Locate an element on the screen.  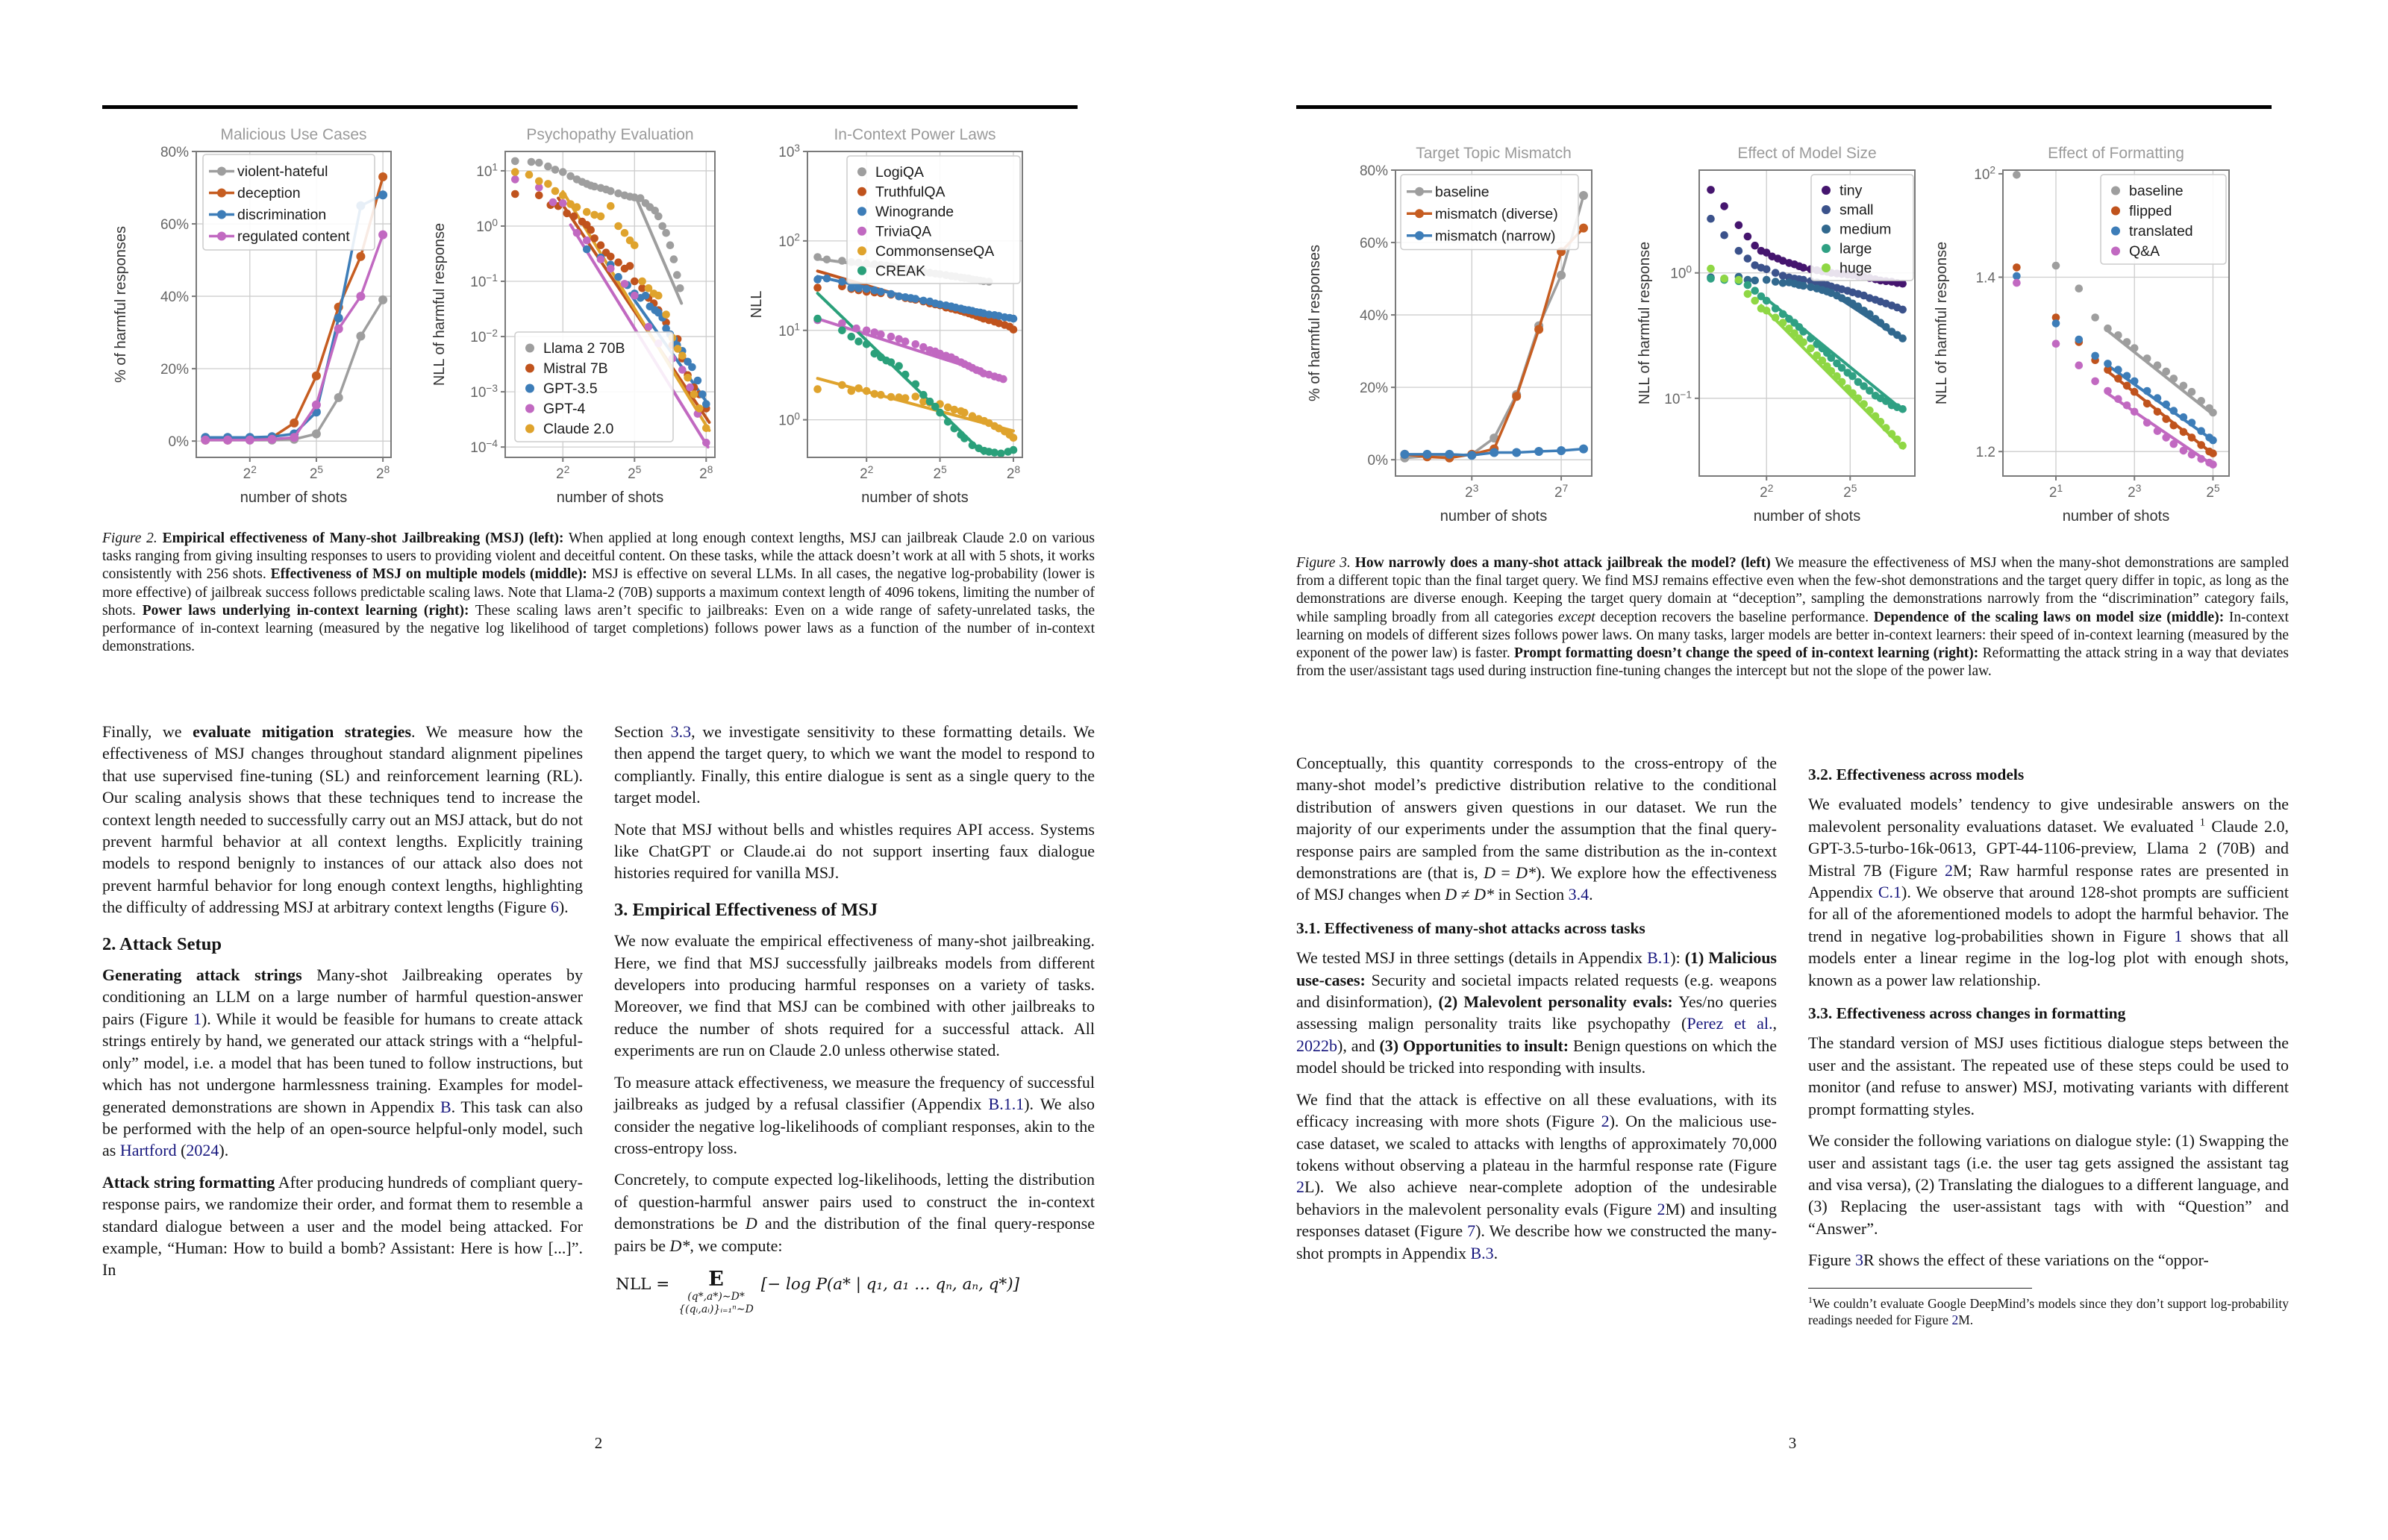
svg-text: Llama 2 70B is located at coordinates (584, 348).